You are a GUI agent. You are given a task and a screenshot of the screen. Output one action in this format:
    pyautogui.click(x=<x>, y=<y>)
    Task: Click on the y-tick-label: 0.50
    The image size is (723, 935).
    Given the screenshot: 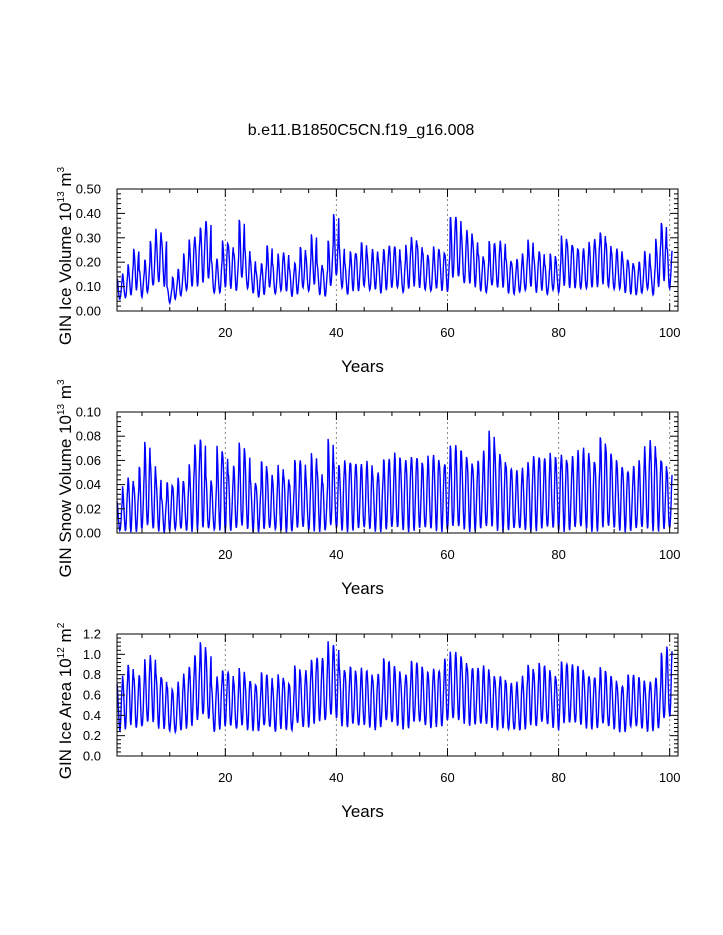 What is the action you would take?
    pyautogui.click(x=88, y=189)
    